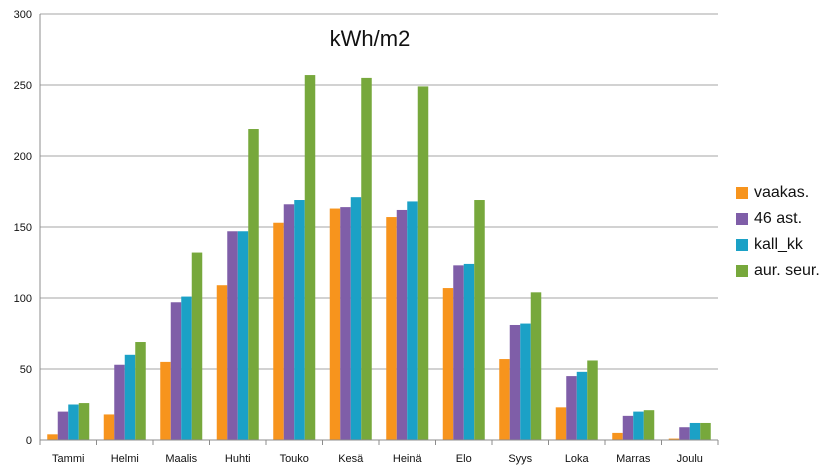 This screenshot has height=474, width=835. I want to click on x-tick-label: Touko, so click(294, 459).